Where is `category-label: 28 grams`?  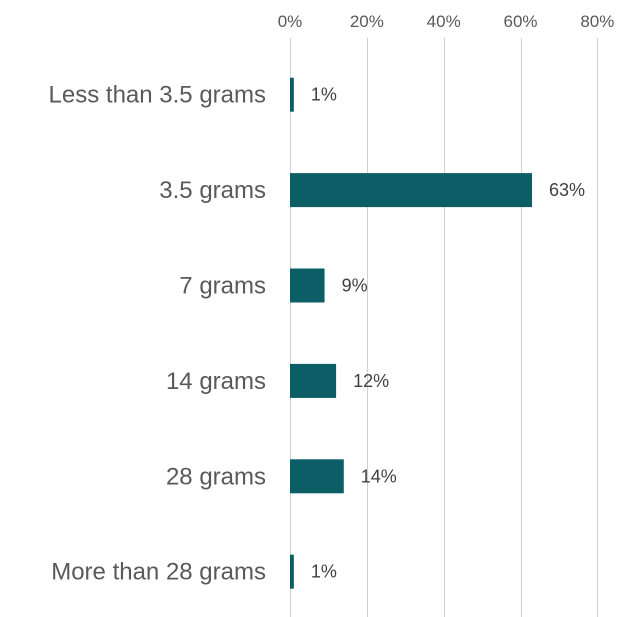 category-label: 28 grams is located at coordinates (216, 476).